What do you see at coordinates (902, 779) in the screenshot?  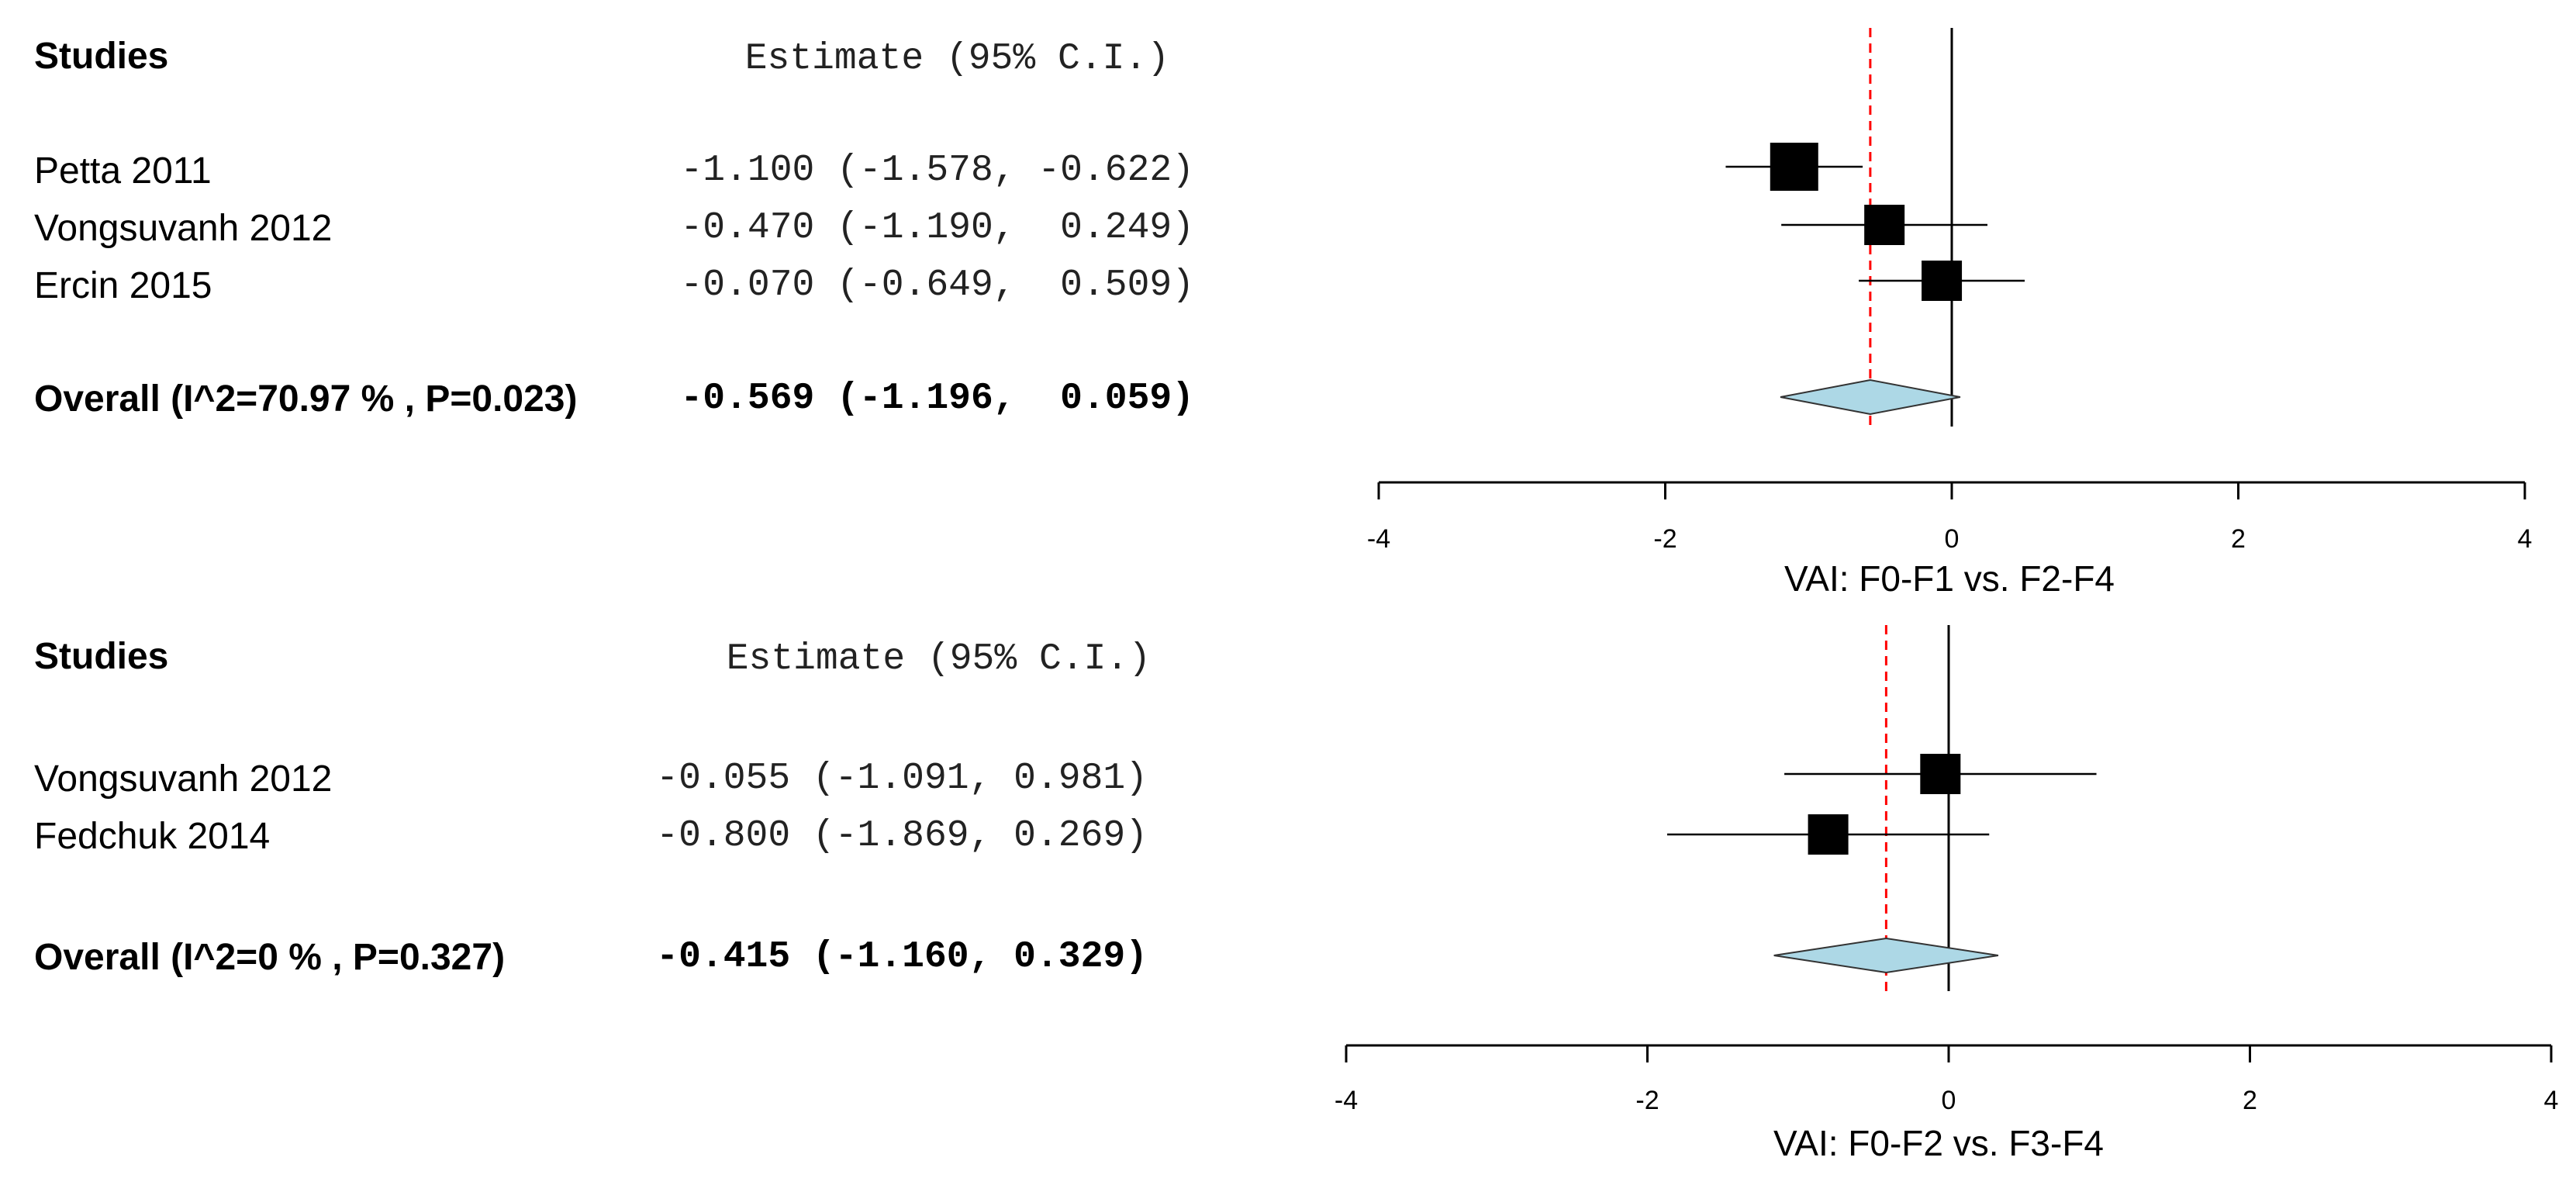 I see `study-estimate: -0.055 (-1.091, 0.981)` at bounding box center [902, 779].